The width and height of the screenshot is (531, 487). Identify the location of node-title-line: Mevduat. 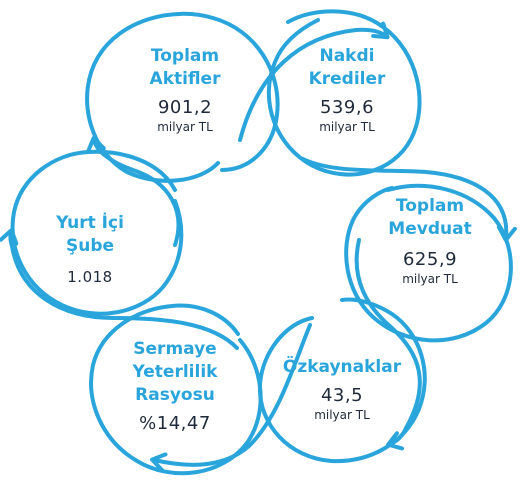
(430, 229).